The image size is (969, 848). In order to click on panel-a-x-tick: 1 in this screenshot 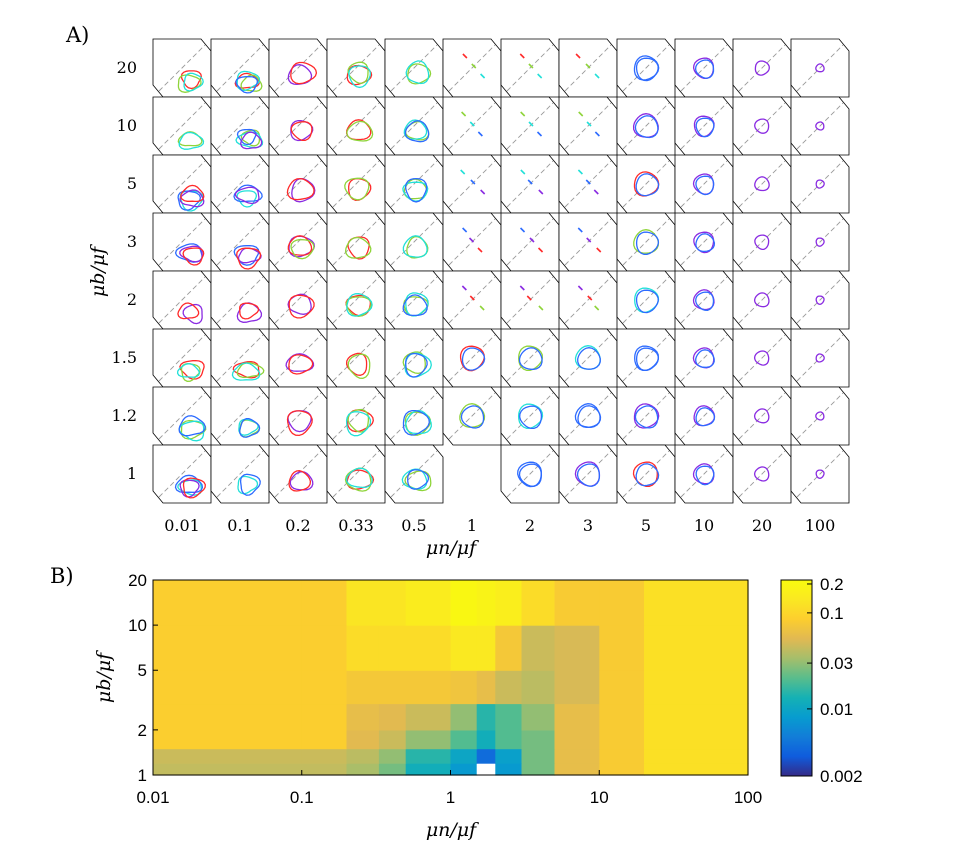, I will do `click(472, 525)`.